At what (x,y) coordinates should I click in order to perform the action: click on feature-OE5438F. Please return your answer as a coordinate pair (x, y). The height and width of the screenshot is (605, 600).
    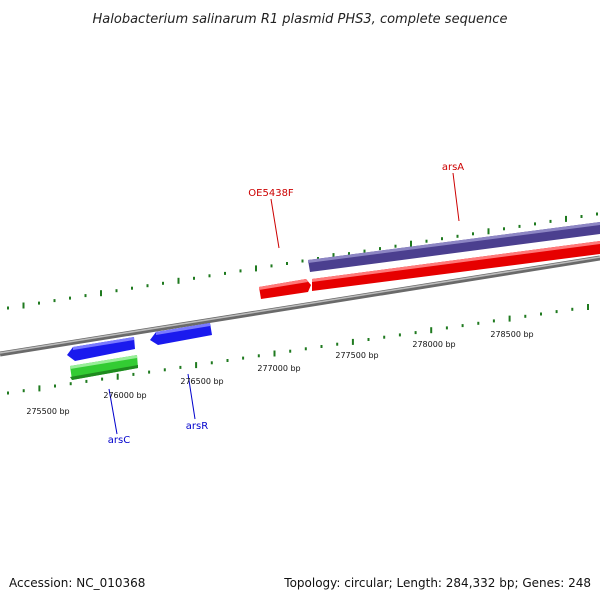
    Looking at the image, I should click on (285, 289).